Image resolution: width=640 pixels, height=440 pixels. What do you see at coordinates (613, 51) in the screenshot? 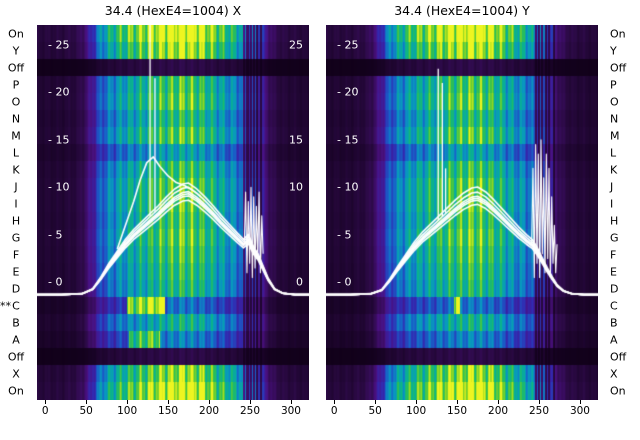
I see `row-label-right: Y` at bounding box center [613, 51].